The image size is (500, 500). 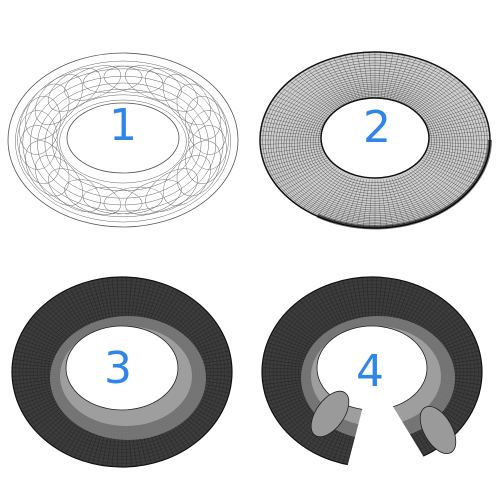 I want to click on panel-label-3: 3, so click(x=118, y=368).